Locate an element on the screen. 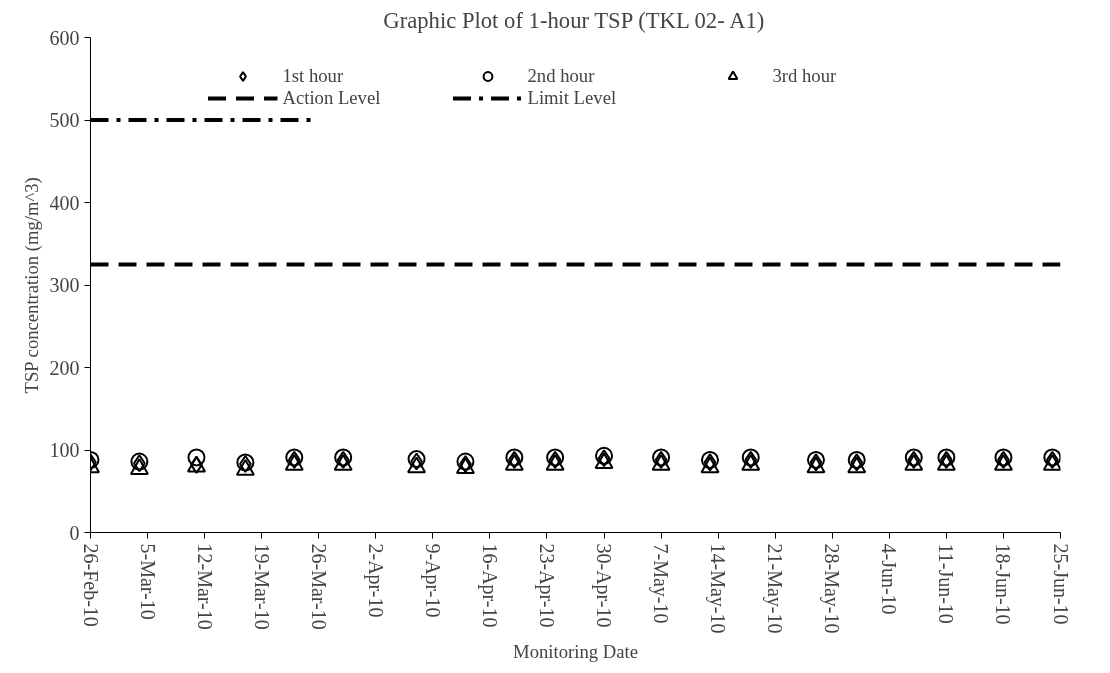 The width and height of the screenshot is (1110, 673). x-tick-label: 26-Feb-10 is located at coordinates (90, 585).